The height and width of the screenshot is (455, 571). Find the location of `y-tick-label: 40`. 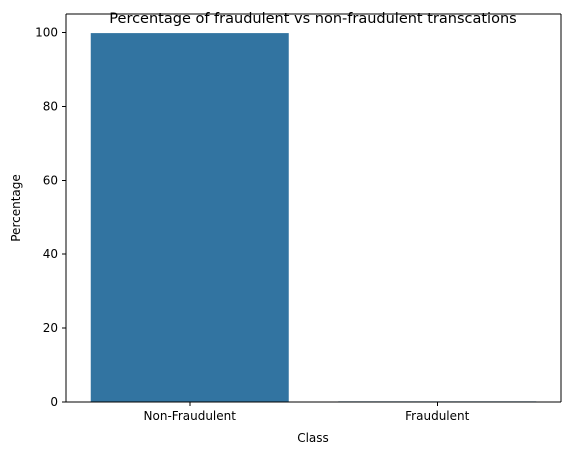

y-tick-label: 40 is located at coordinates (50, 254).